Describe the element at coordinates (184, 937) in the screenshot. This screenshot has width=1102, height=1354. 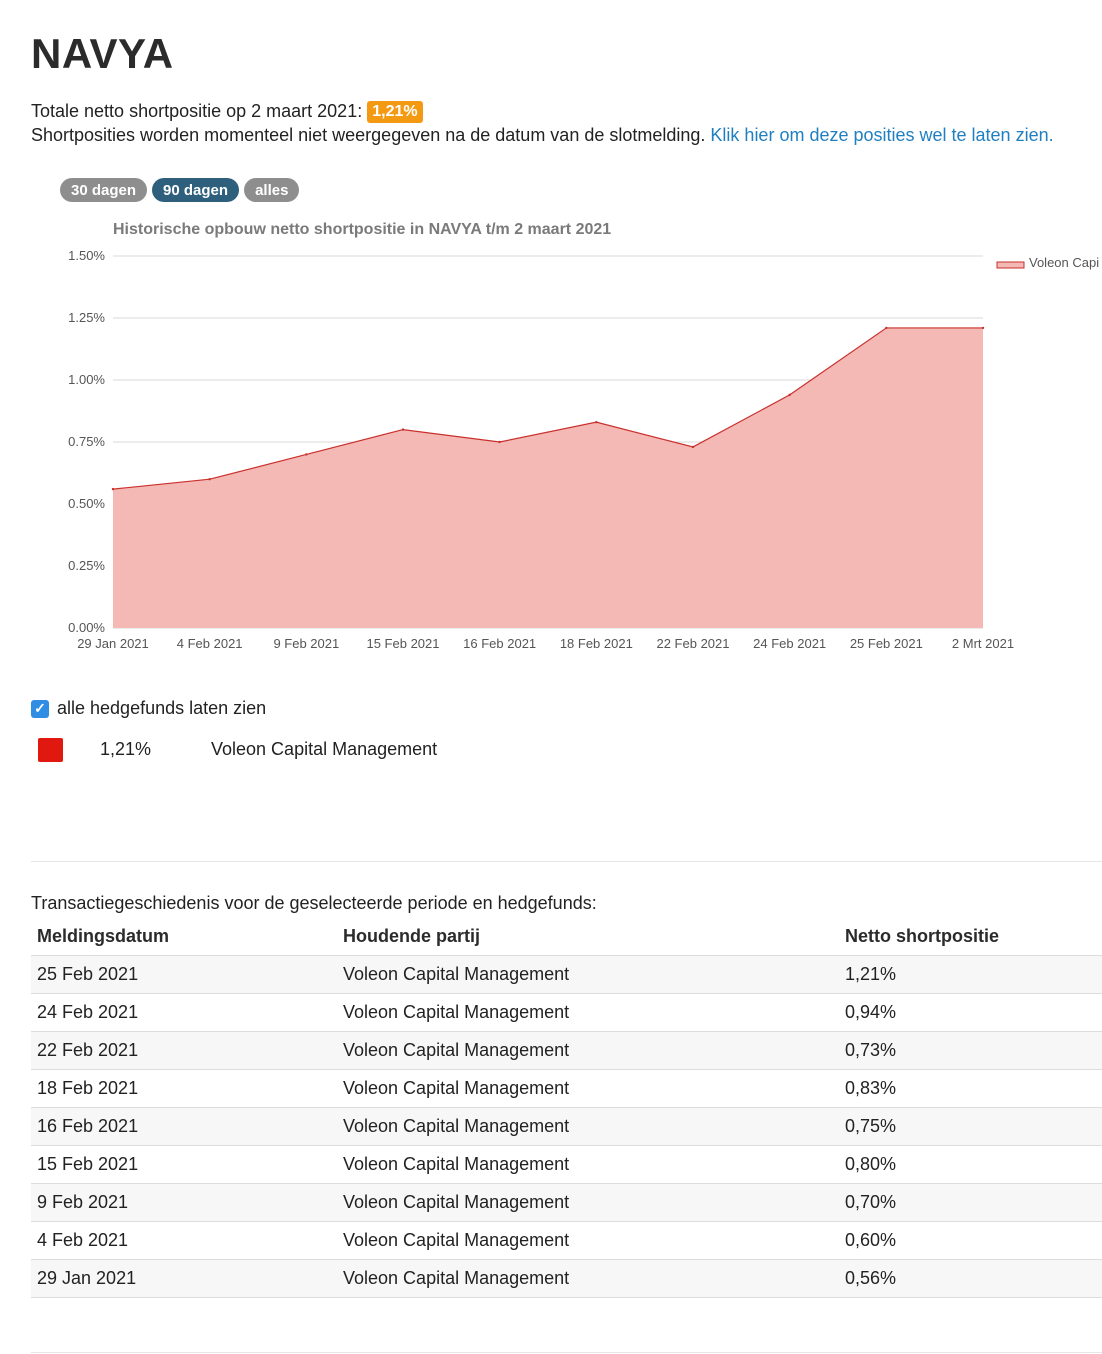
I see `column-header-date: Meldingsdatum` at that location.